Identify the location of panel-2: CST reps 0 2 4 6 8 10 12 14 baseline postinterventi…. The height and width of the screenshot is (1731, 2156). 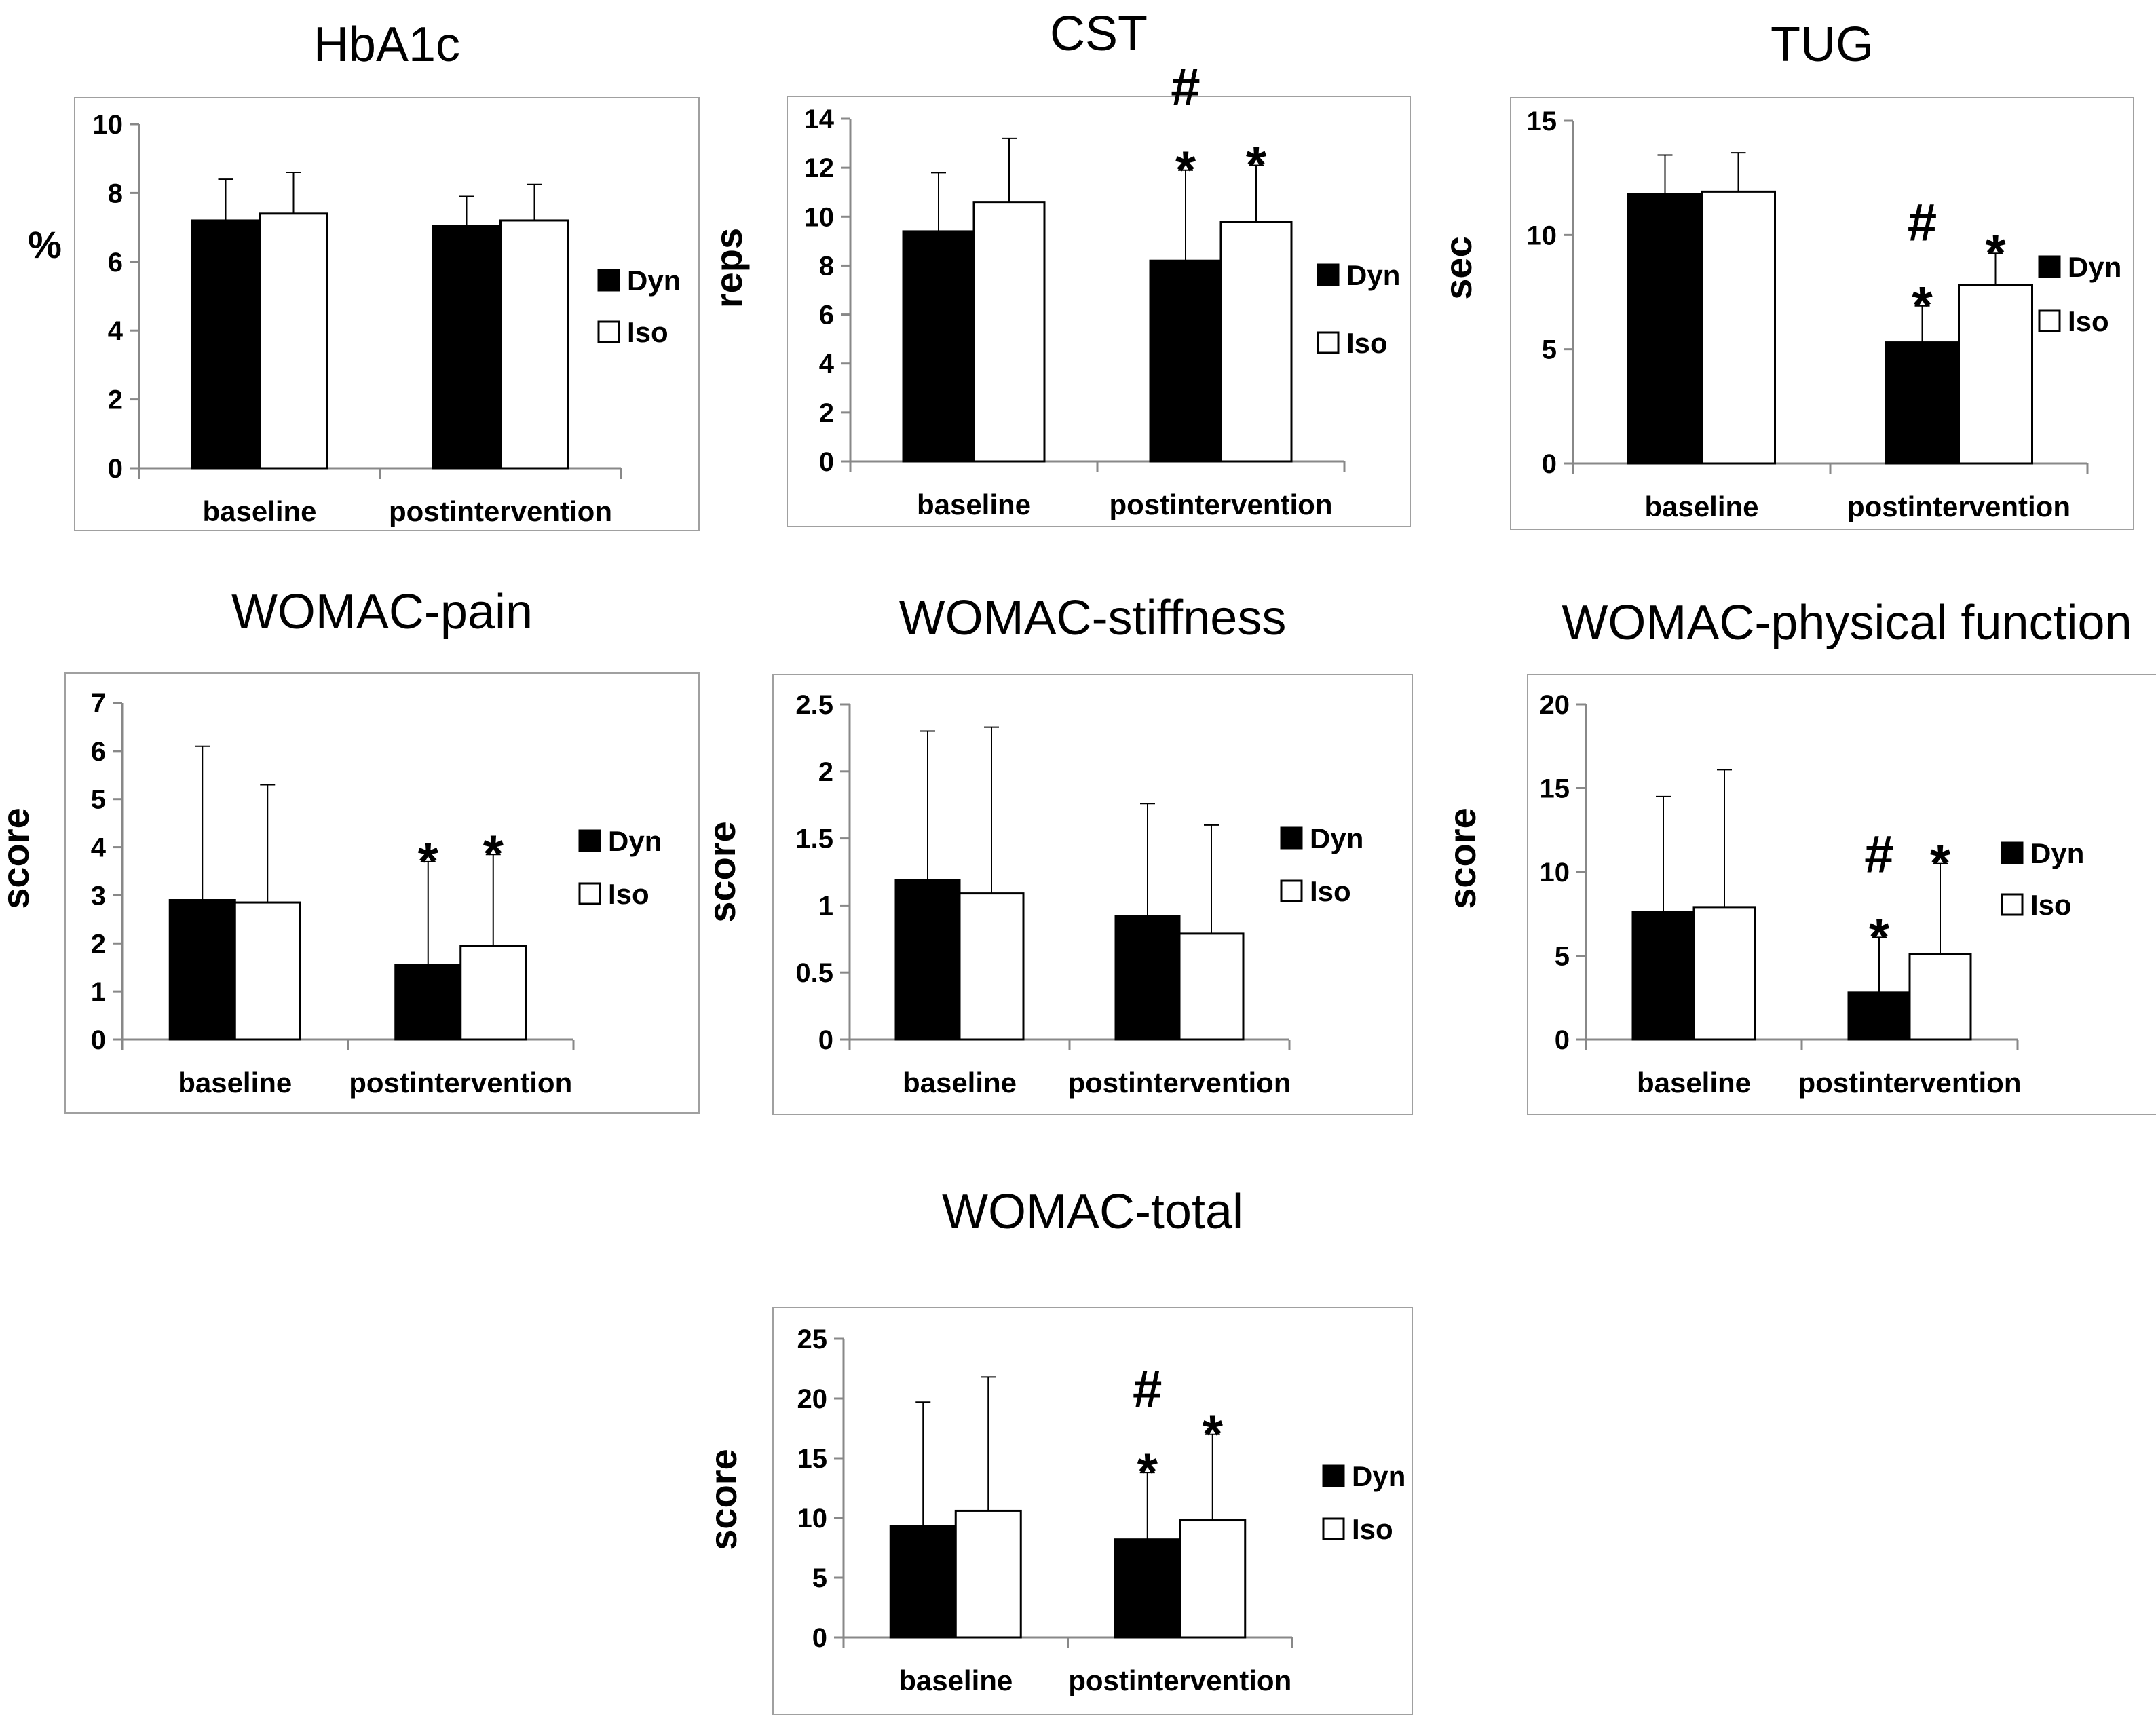
(1059, 267).